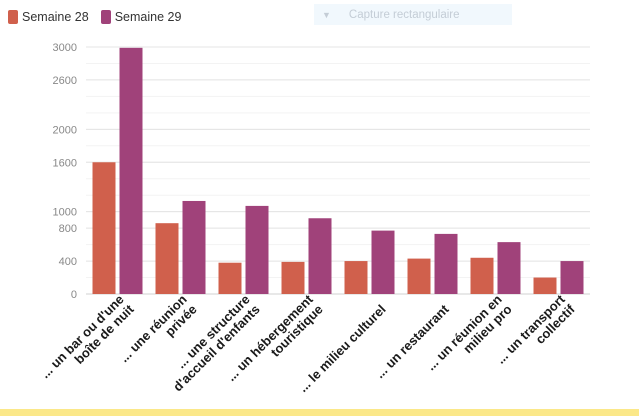 The image size is (639, 416). Describe the element at coordinates (148, 17) in the screenshot. I see `legend-label-semaine-29: Semaine 29` at that location.